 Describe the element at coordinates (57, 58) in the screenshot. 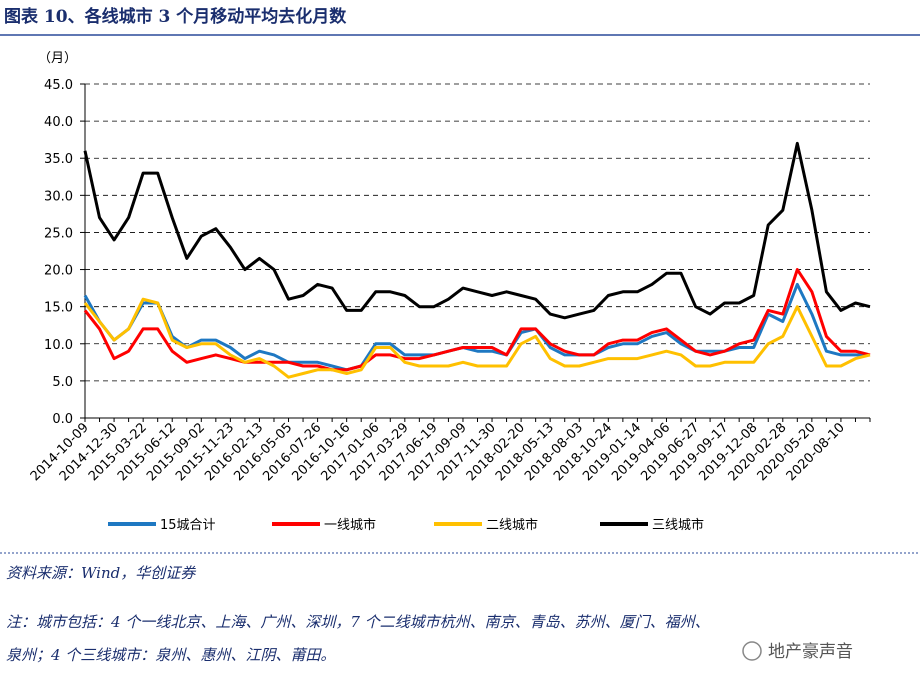

I see `y-unit: （月）` at that location.